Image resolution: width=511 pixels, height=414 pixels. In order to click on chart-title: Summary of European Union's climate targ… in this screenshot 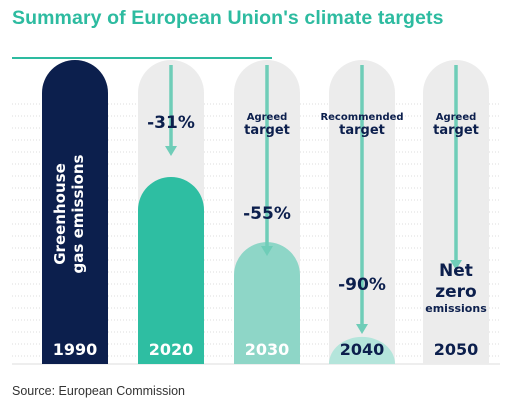, I will do `click(228, 18)`.